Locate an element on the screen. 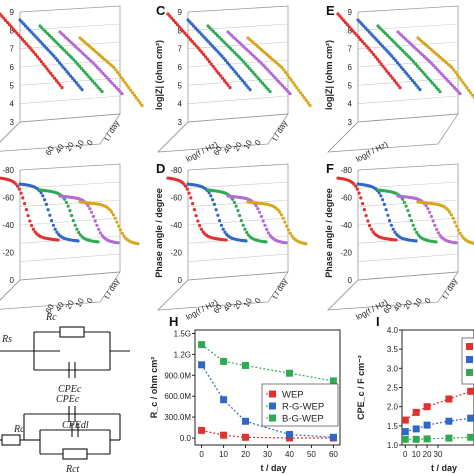  resistor-rc is located at coordinates (72, 332).